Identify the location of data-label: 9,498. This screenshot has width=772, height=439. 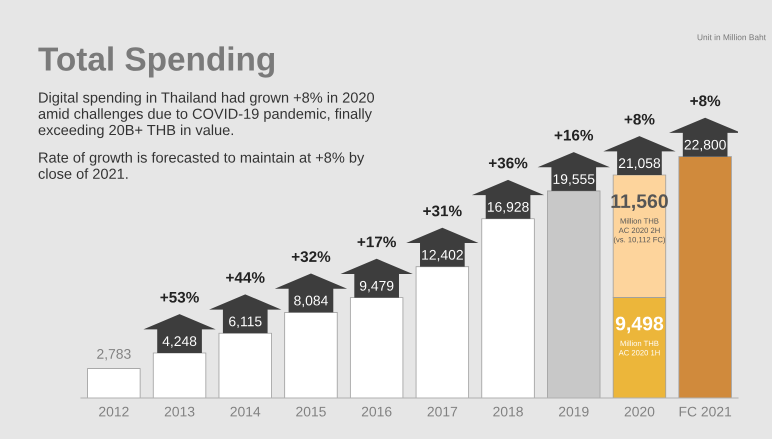
(640, 325).